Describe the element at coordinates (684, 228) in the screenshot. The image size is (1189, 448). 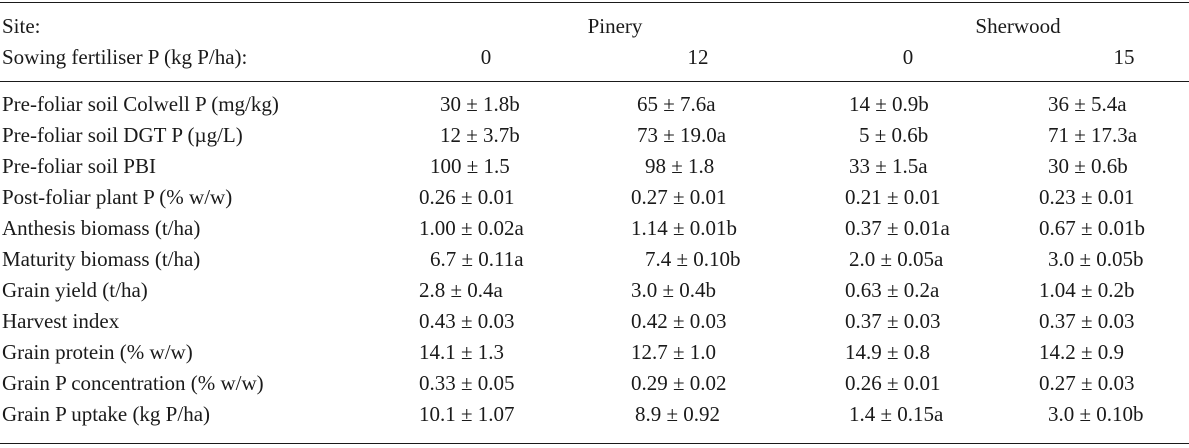
I see `value-pinery-12: 1.14 ± 0.01b` at that location.